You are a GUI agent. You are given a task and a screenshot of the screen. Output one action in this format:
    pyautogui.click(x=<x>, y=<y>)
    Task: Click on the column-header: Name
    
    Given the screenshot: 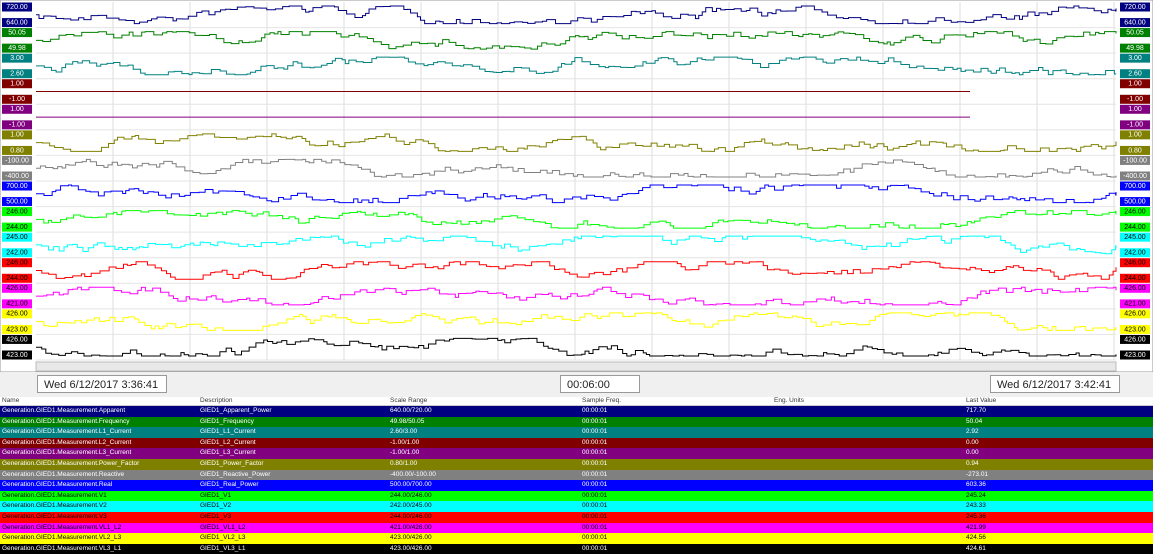 What is the action you would take?
    pyautogui.click(x=11, y=400)
    